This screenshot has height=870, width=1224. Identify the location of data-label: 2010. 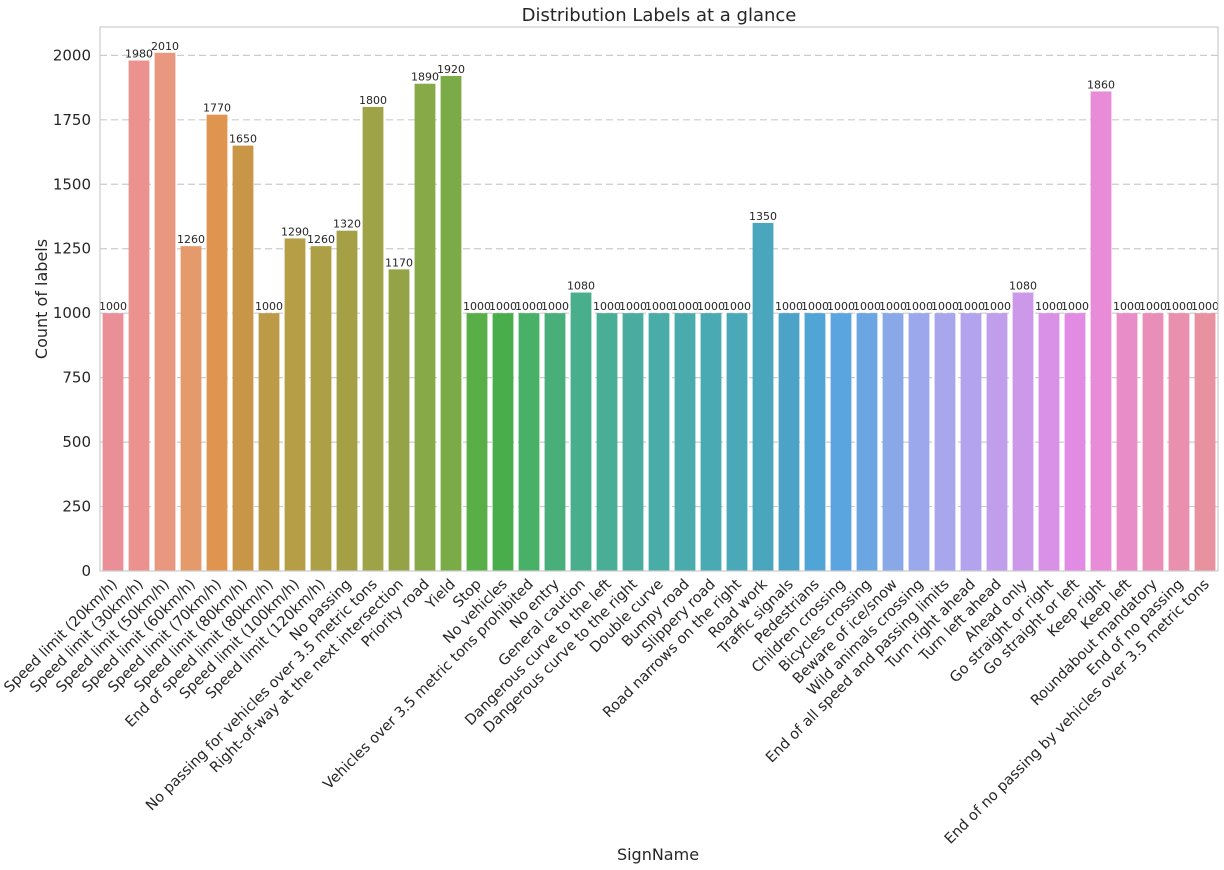
(165, 46).